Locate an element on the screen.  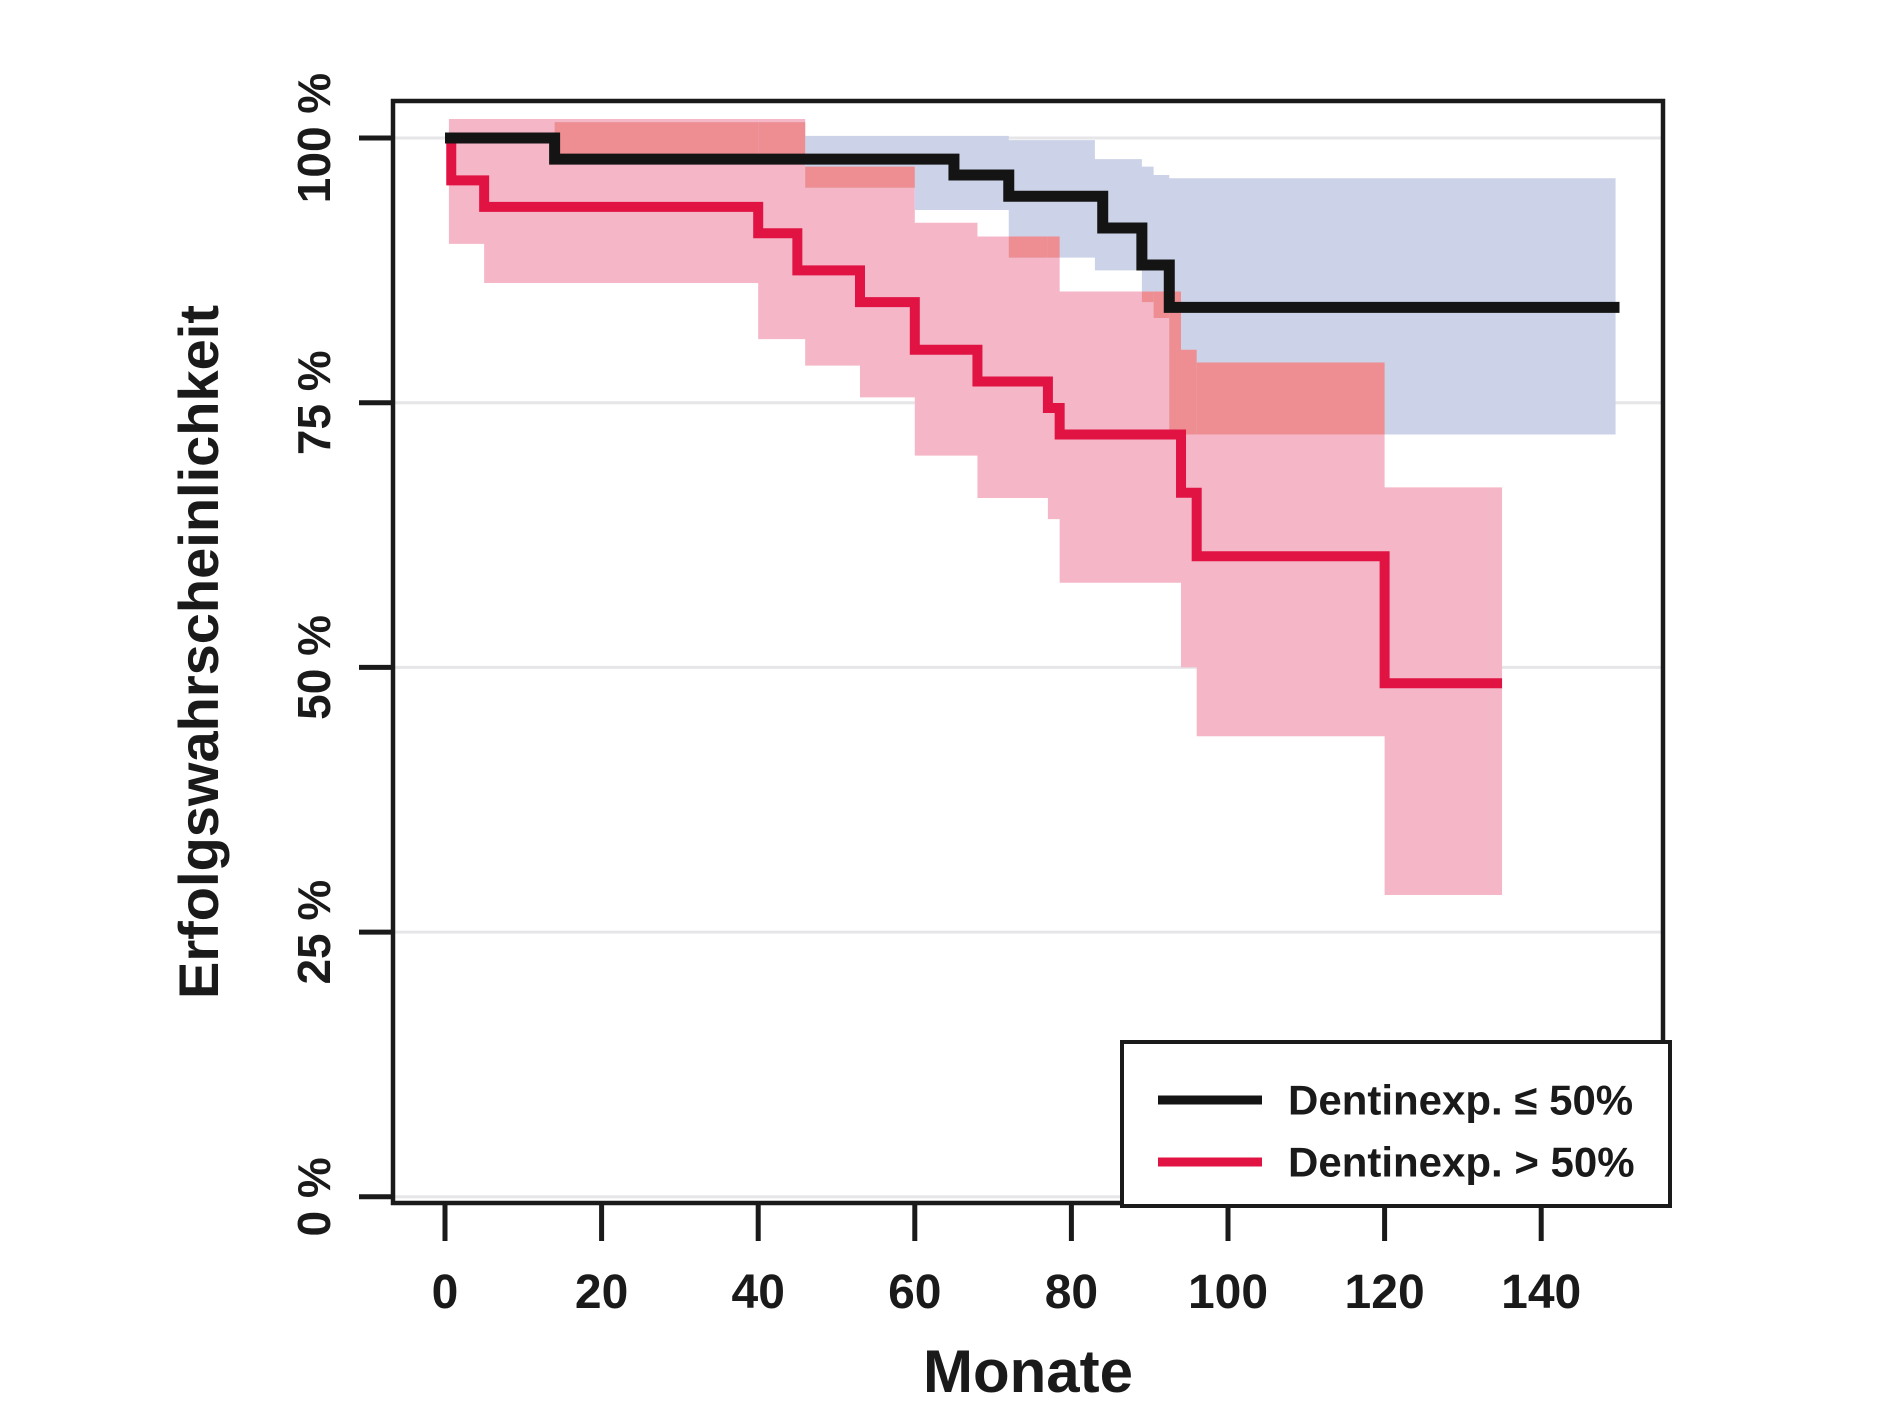
ci-overlap-region is located at coordinates (969, 278).